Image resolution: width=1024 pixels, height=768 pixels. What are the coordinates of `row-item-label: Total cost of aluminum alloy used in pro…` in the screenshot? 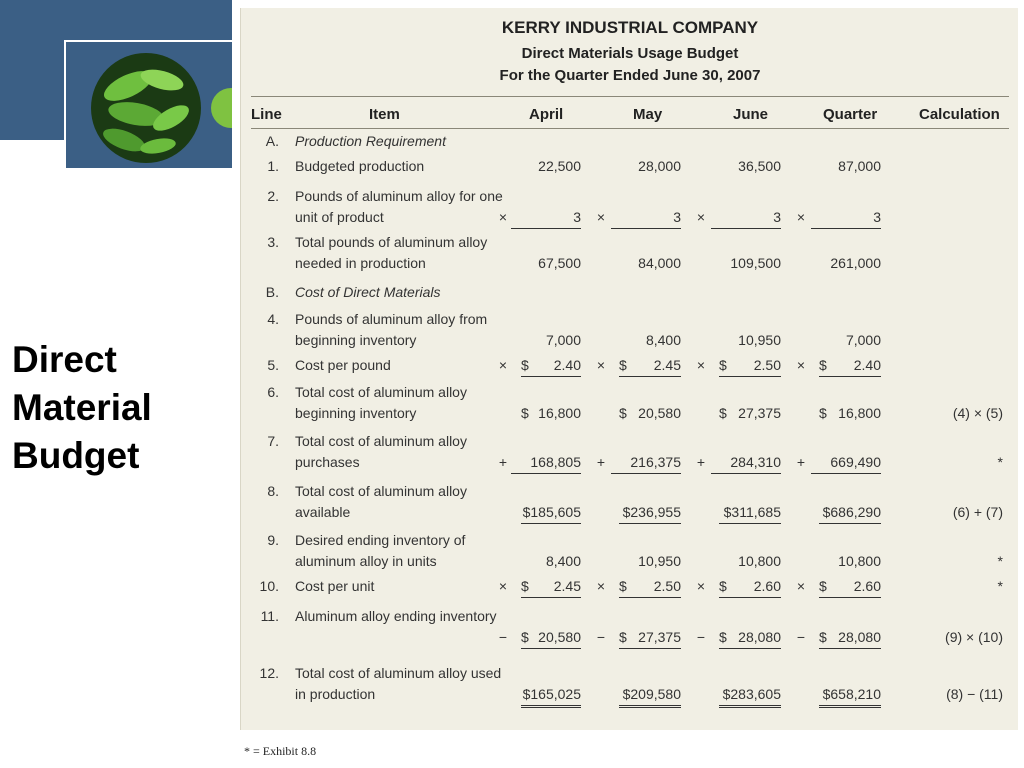 It's located at (398, 683).